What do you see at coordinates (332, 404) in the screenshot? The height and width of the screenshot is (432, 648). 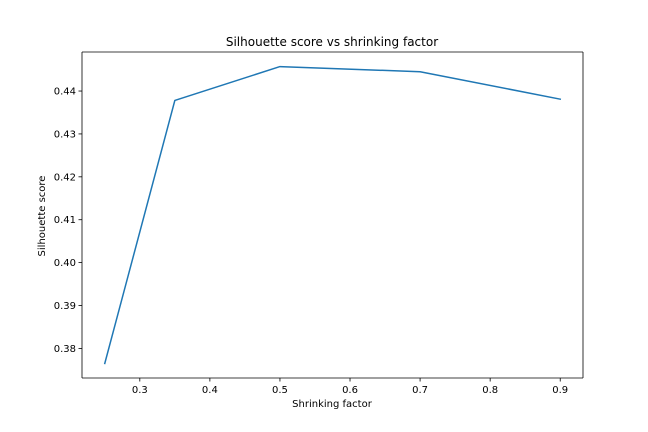 I see `x-axis-title: Shrinking factor` at bounding box center [332, 404].